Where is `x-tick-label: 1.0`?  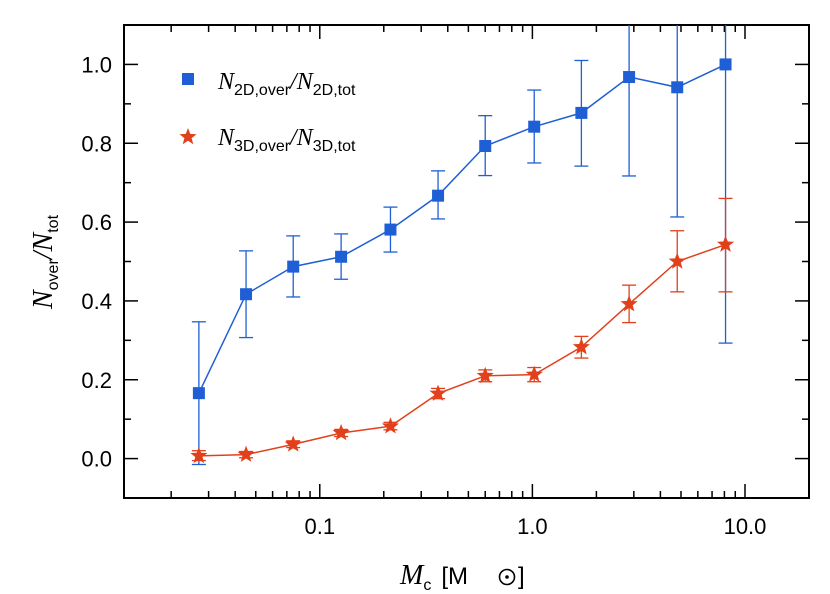 x-tick-label: 1.0 is located at coordinates (532, 526).